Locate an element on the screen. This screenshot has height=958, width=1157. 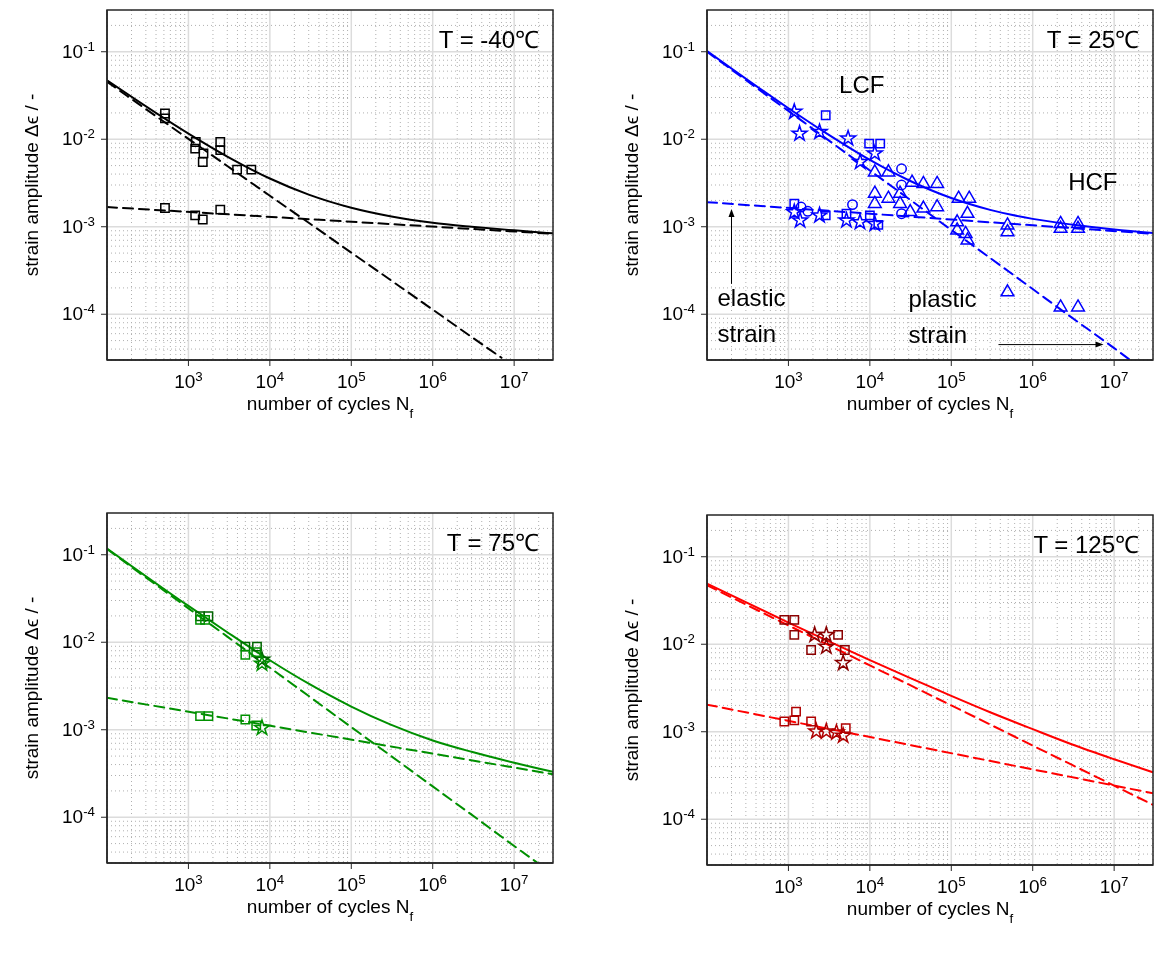
annotation: elastic strain is located at coordinates (751, 315).